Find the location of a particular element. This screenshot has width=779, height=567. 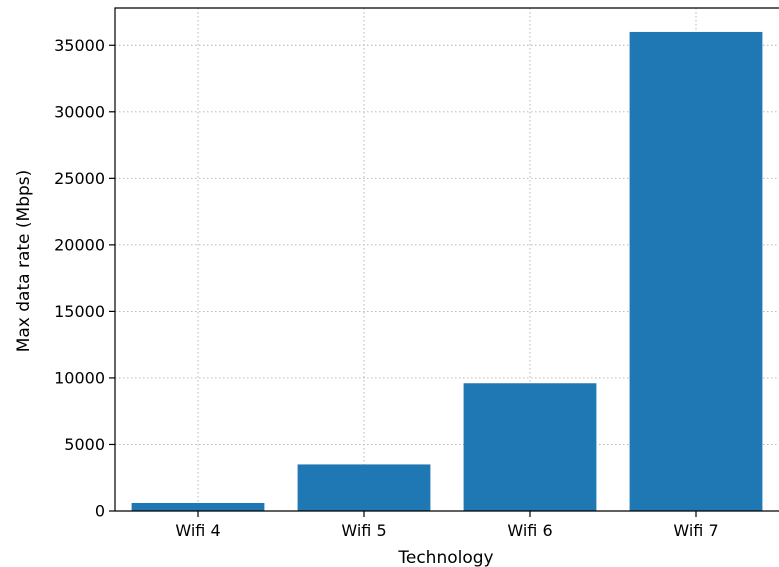

y-tick-label: 15000 is located at coordinates (79, 311).